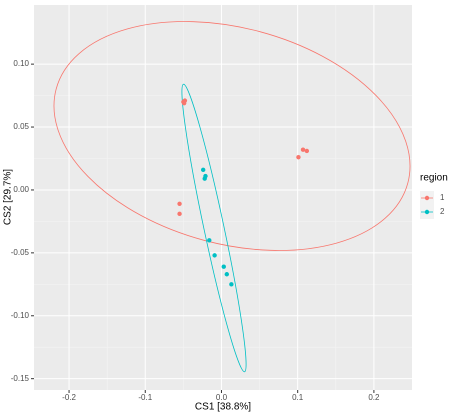  Describe the element at coordinates (298, 397) in the screenshot. I see `x-tick-label: 0.1` at that location.